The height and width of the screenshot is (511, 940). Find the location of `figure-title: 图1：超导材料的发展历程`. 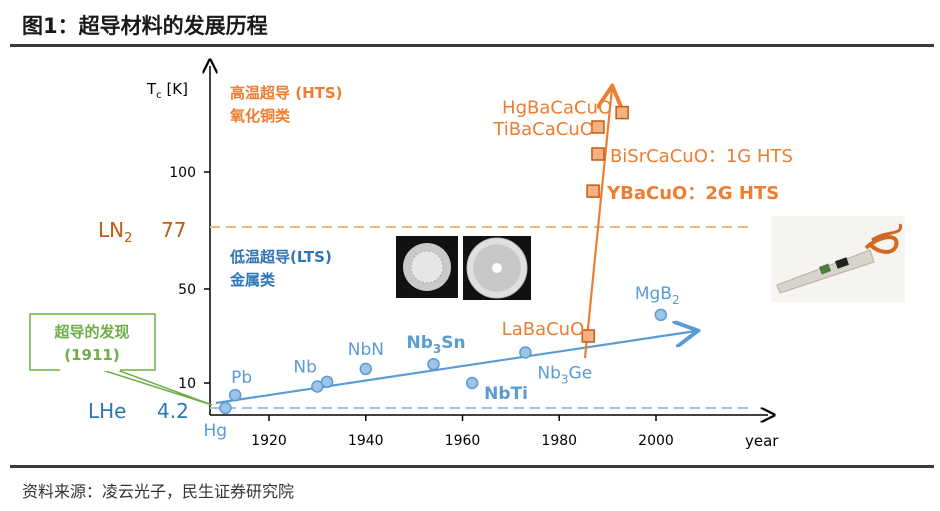

figure-title: 图1：超导材料的发展历程 is located at coordinates (145, 26).